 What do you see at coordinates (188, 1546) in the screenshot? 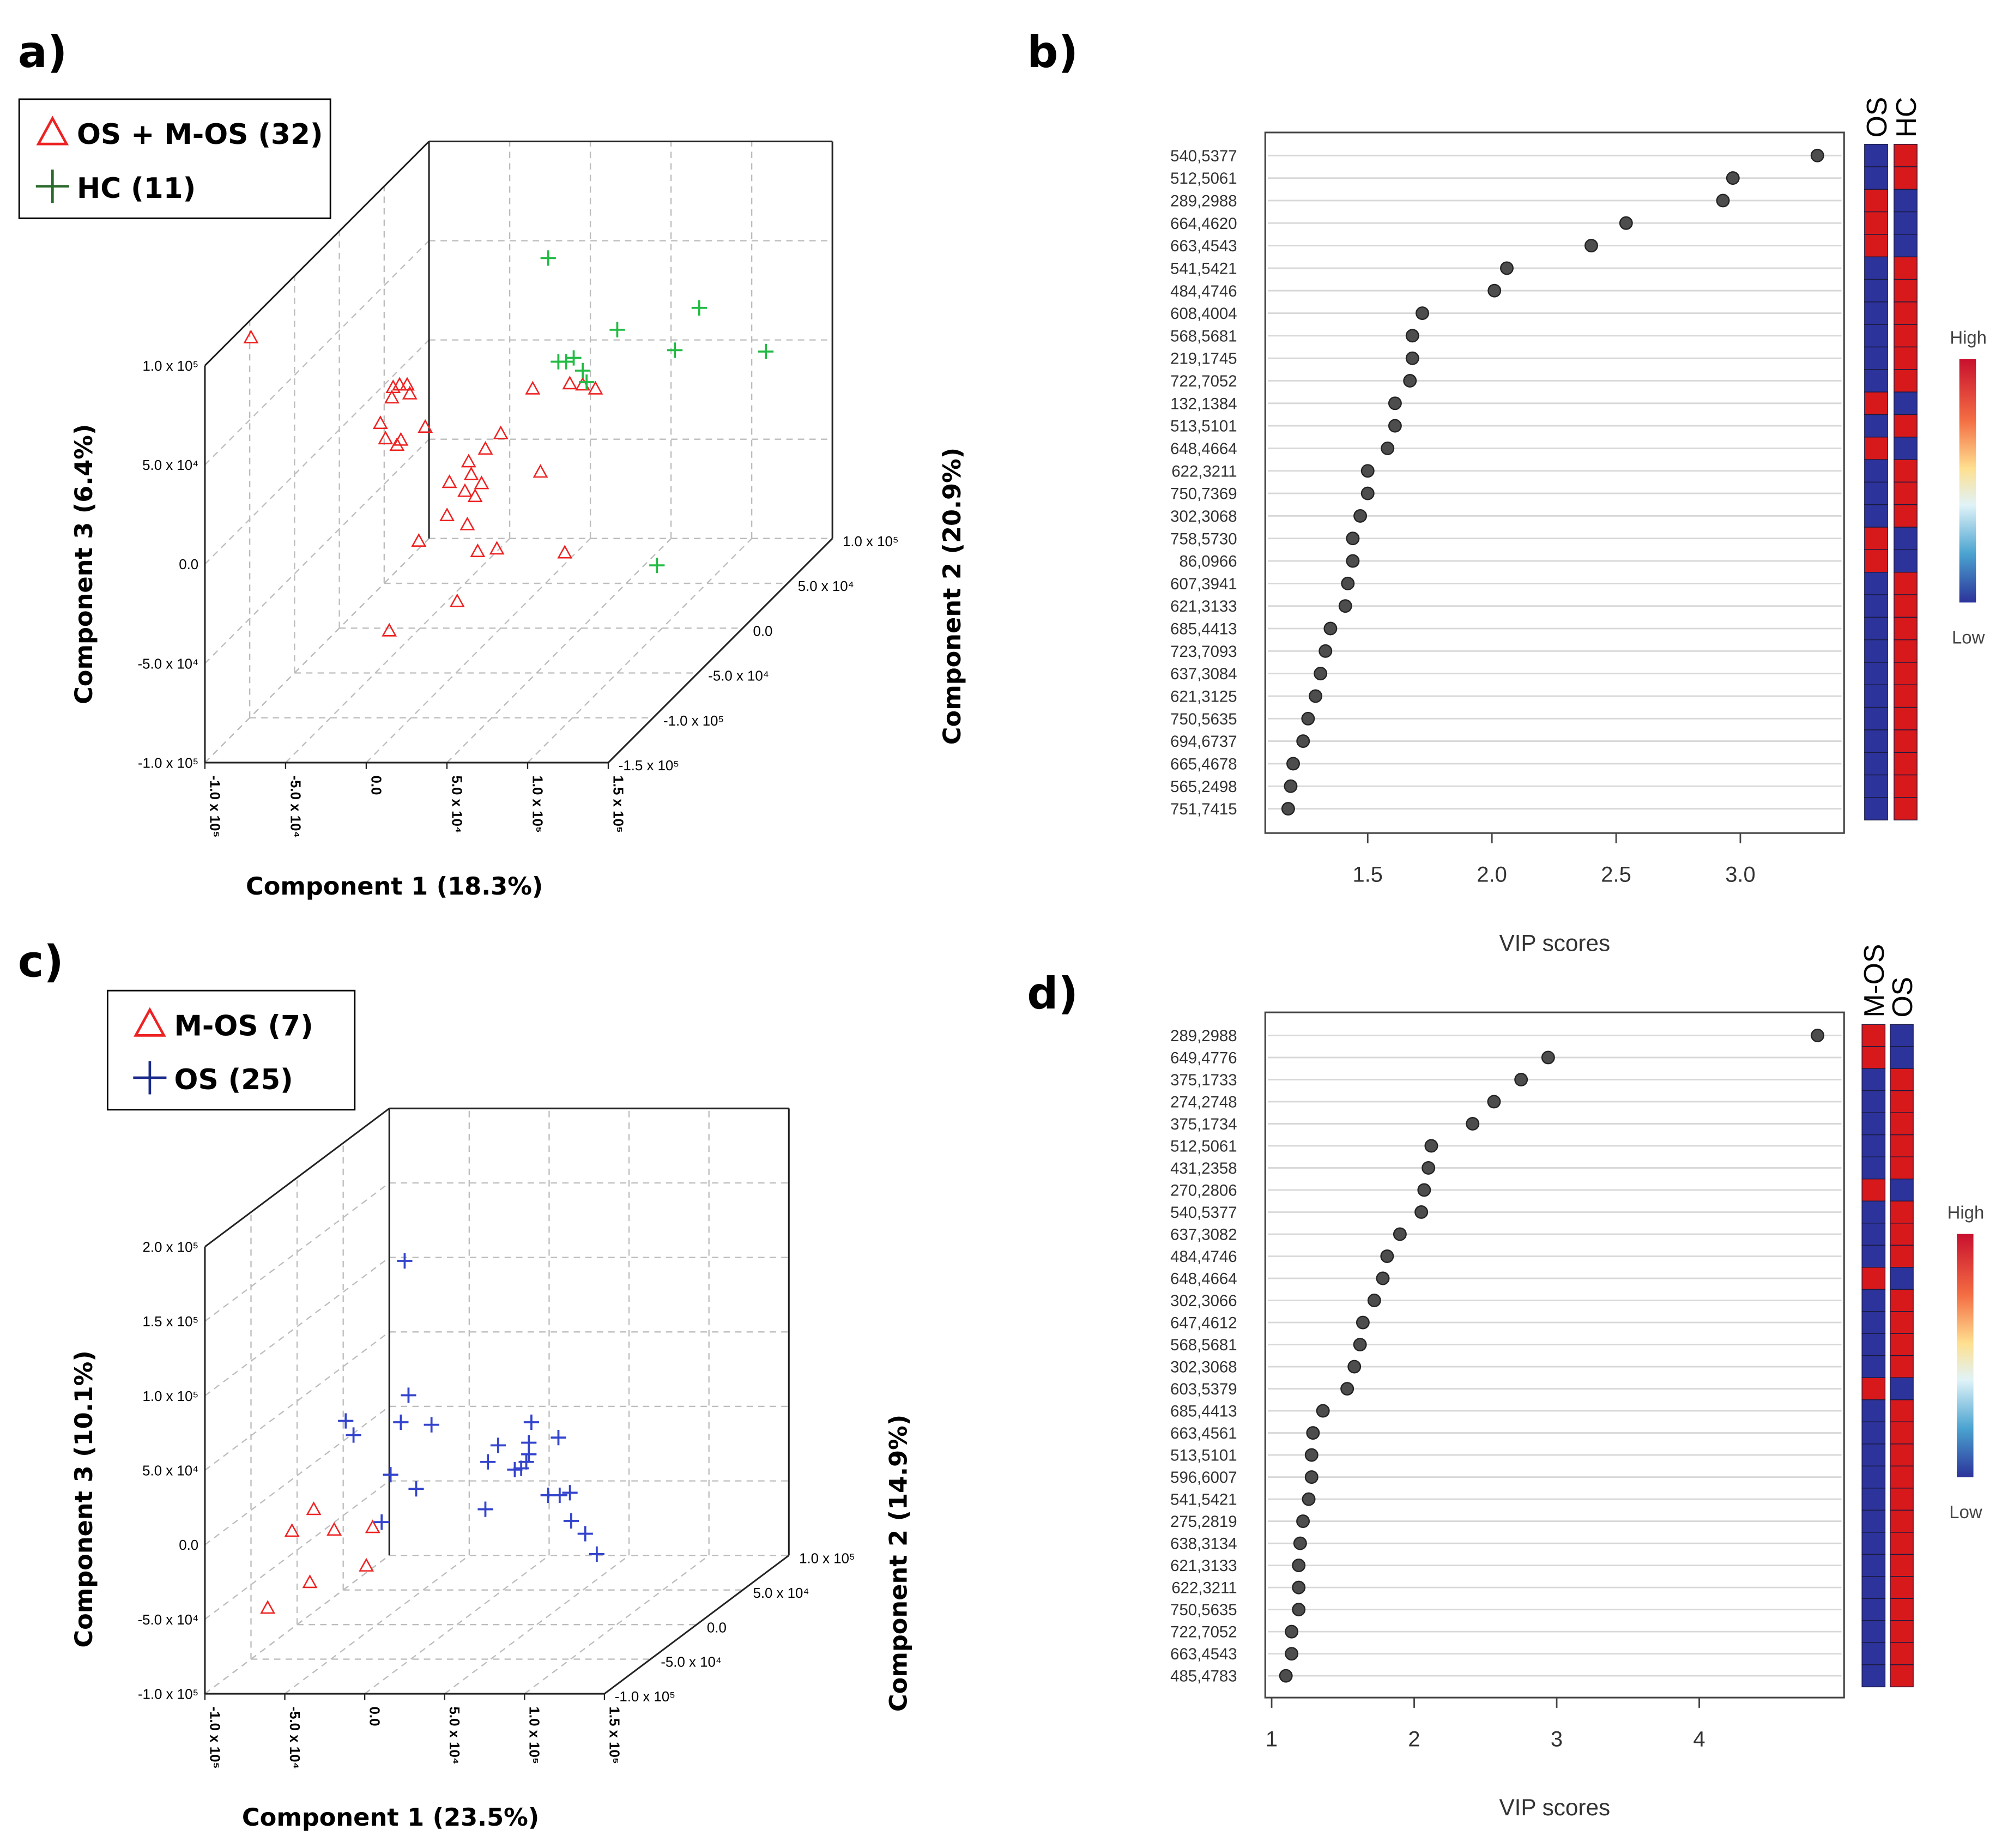
I see `z-tick-label: 0.0` at bounding box center [188, 1546].